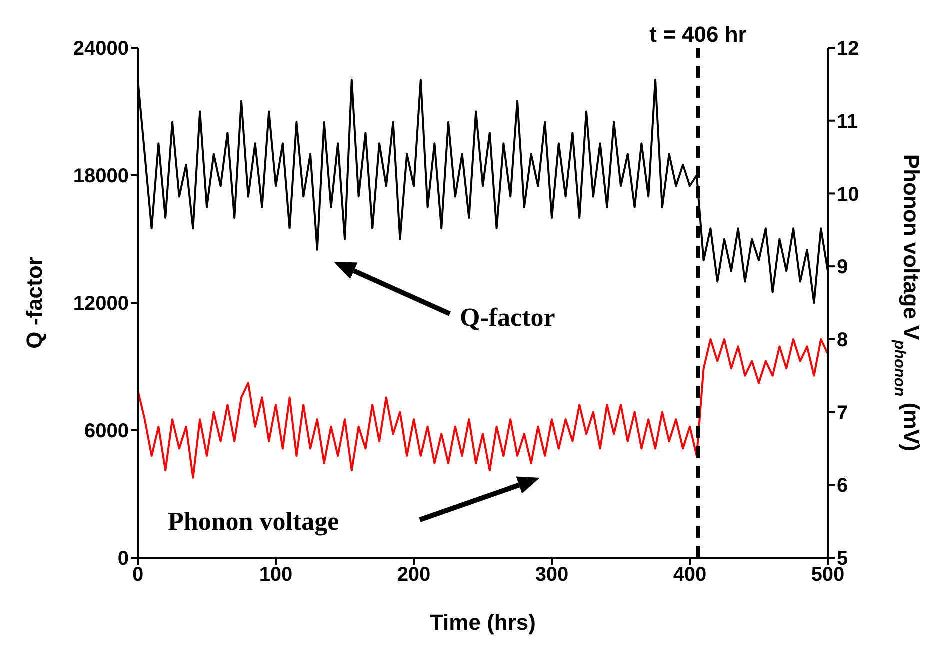  Describe the element at coordinates (508, 317) in the screenshot. I see `text: Q-factor` at that location.